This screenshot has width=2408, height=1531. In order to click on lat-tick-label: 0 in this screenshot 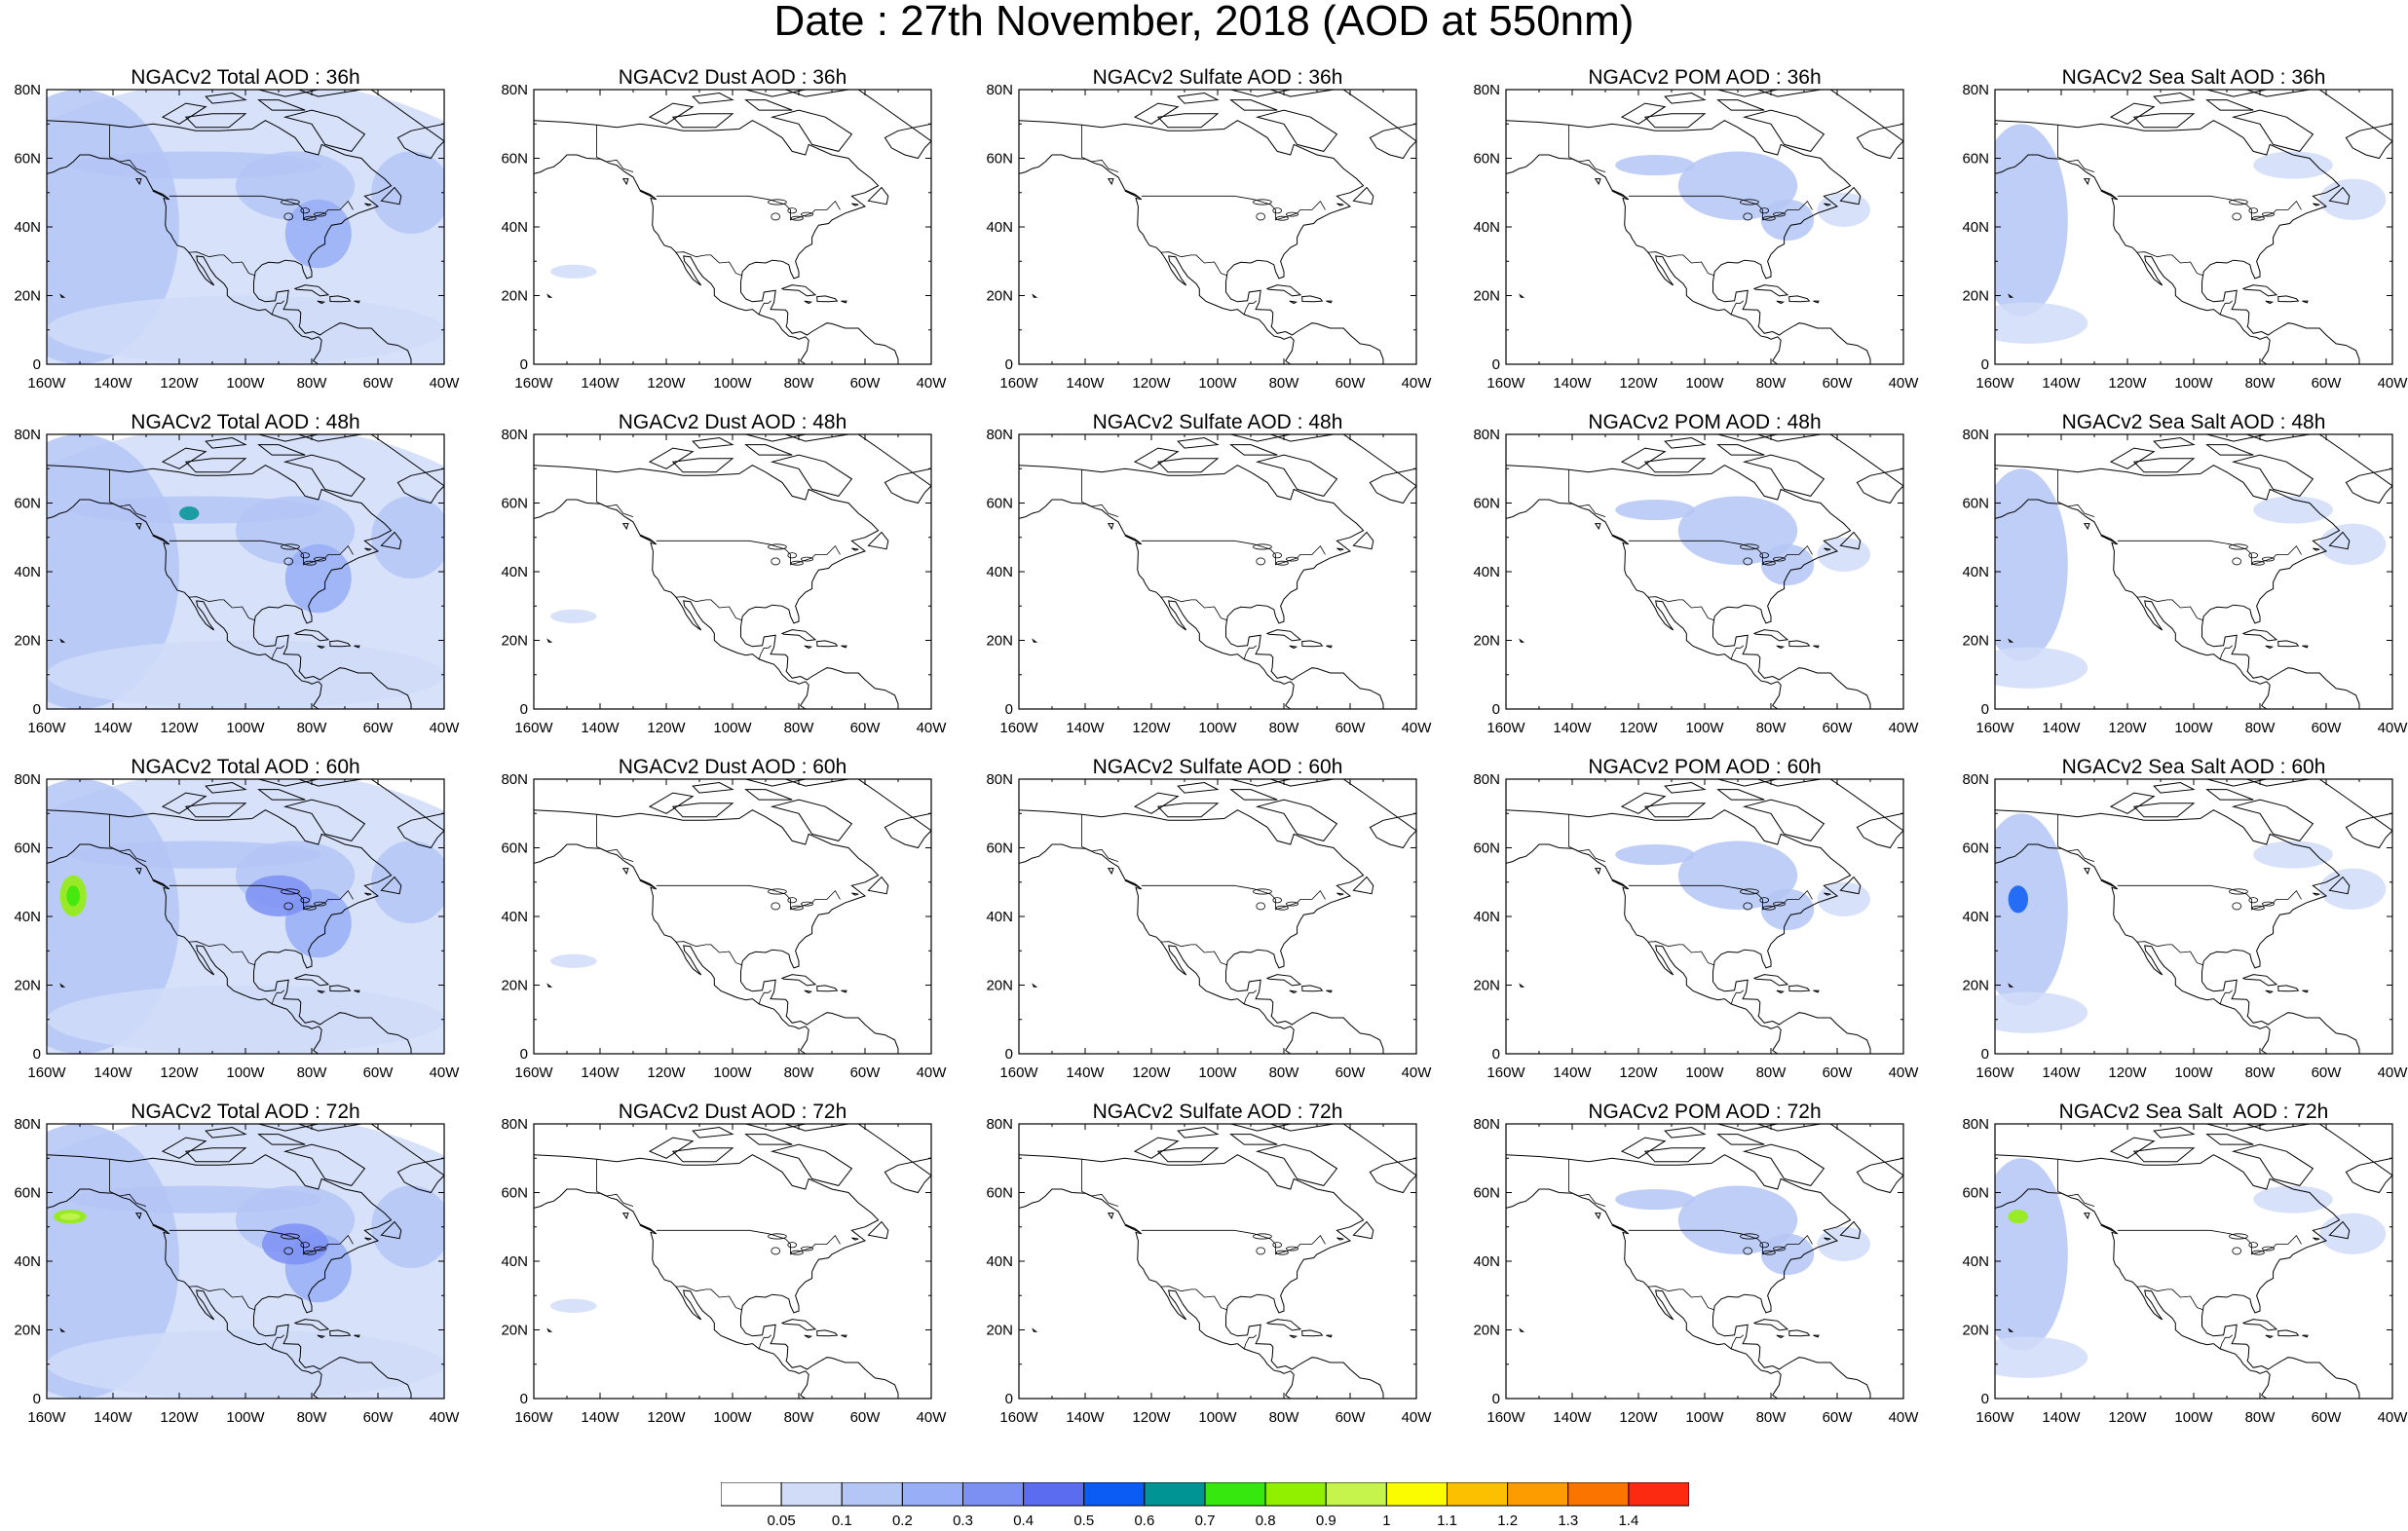, I will do `click(37, 1054)`.